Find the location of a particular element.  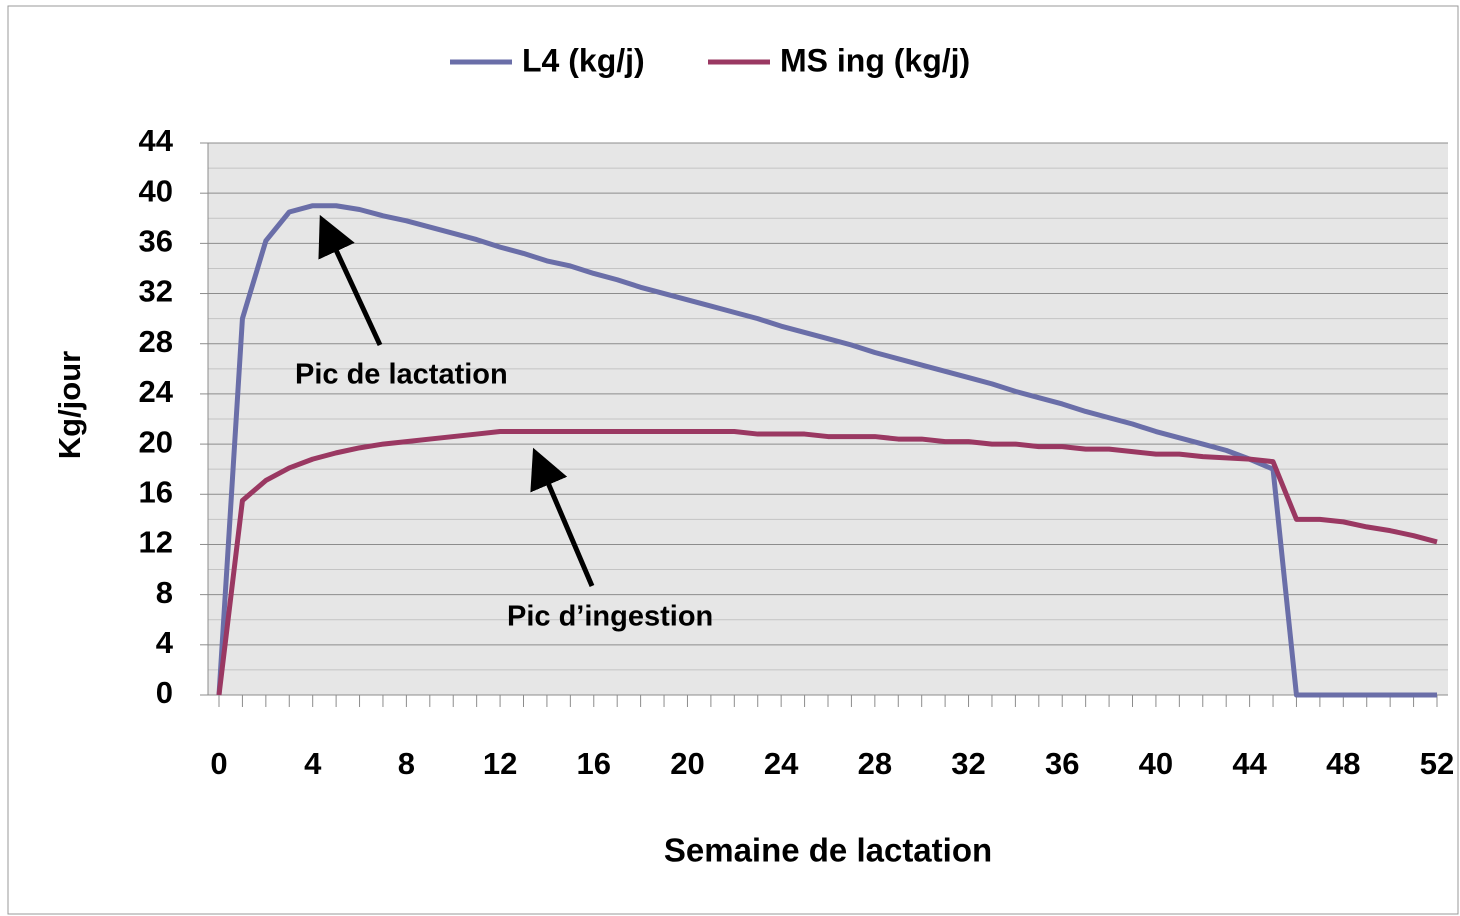

x-tick-label: 36 is located at coordinates (1062, 763).